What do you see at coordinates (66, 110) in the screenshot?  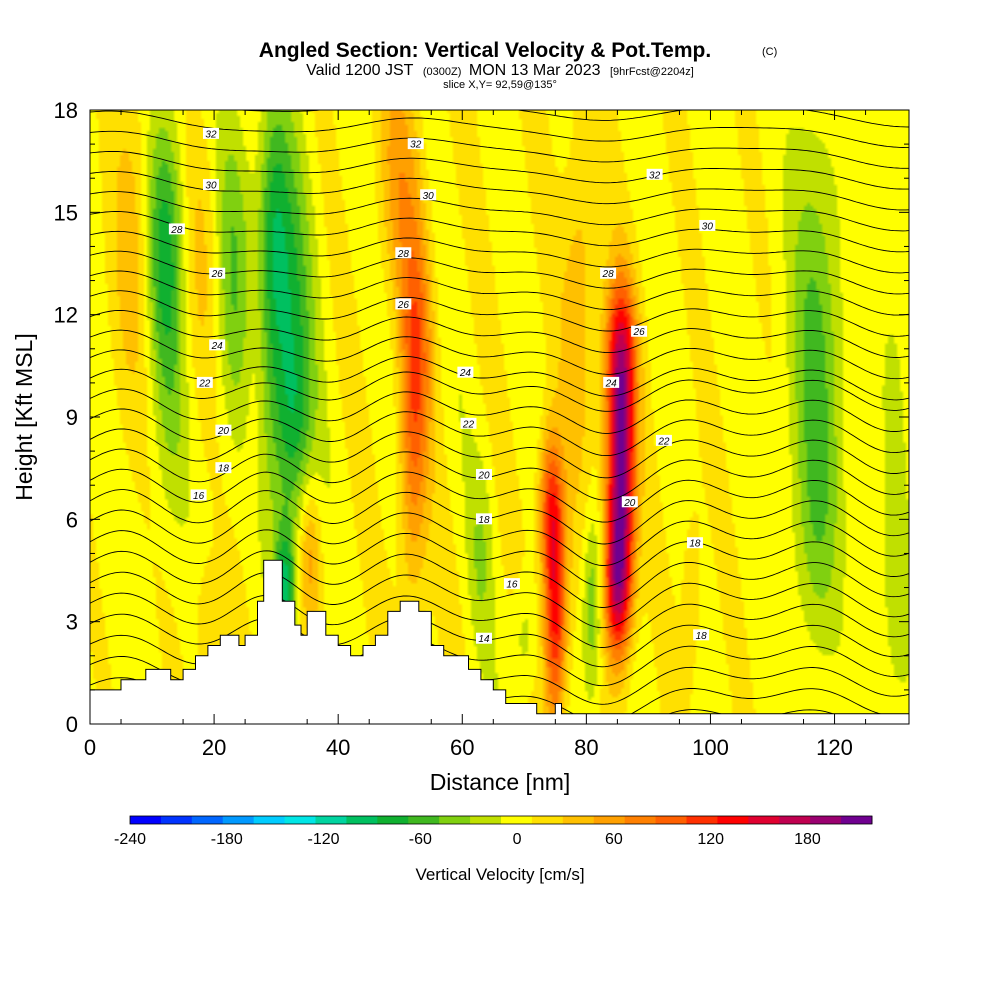 I see `y-tick-label: 18` at bounding box center [66, 110].